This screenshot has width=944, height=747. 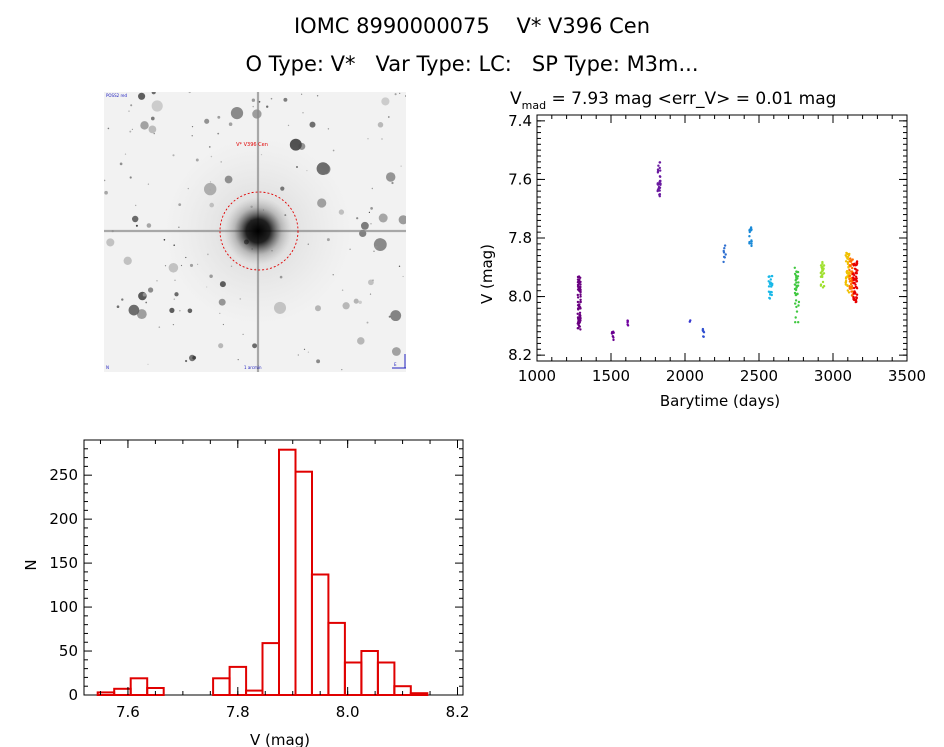 I want to click on hist-y-tick-label: 250, so click(x=63, y=475).